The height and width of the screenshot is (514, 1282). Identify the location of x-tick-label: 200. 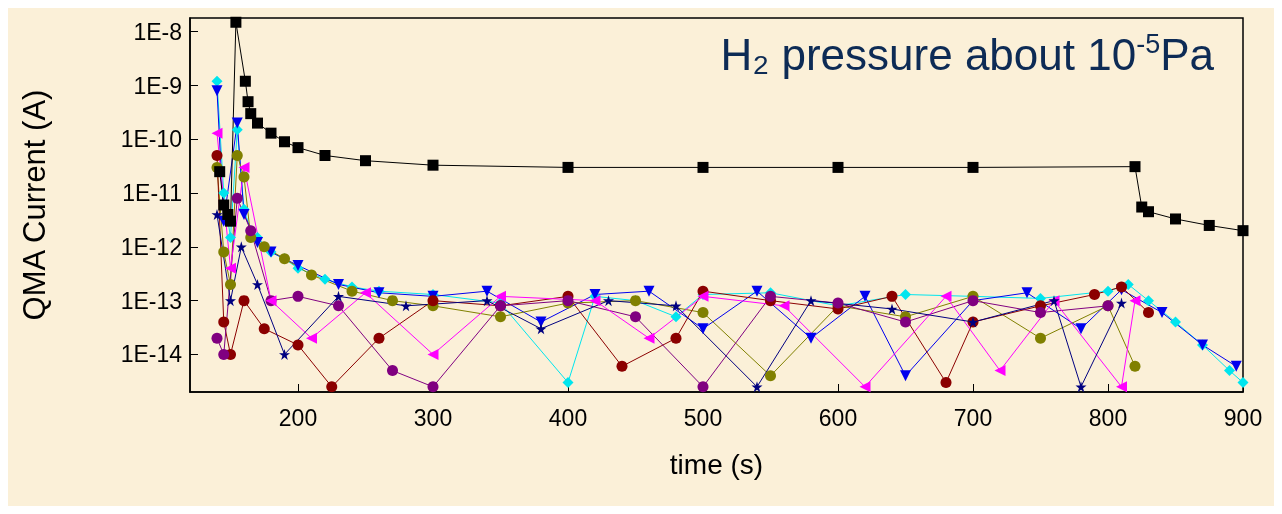
(298, 417).